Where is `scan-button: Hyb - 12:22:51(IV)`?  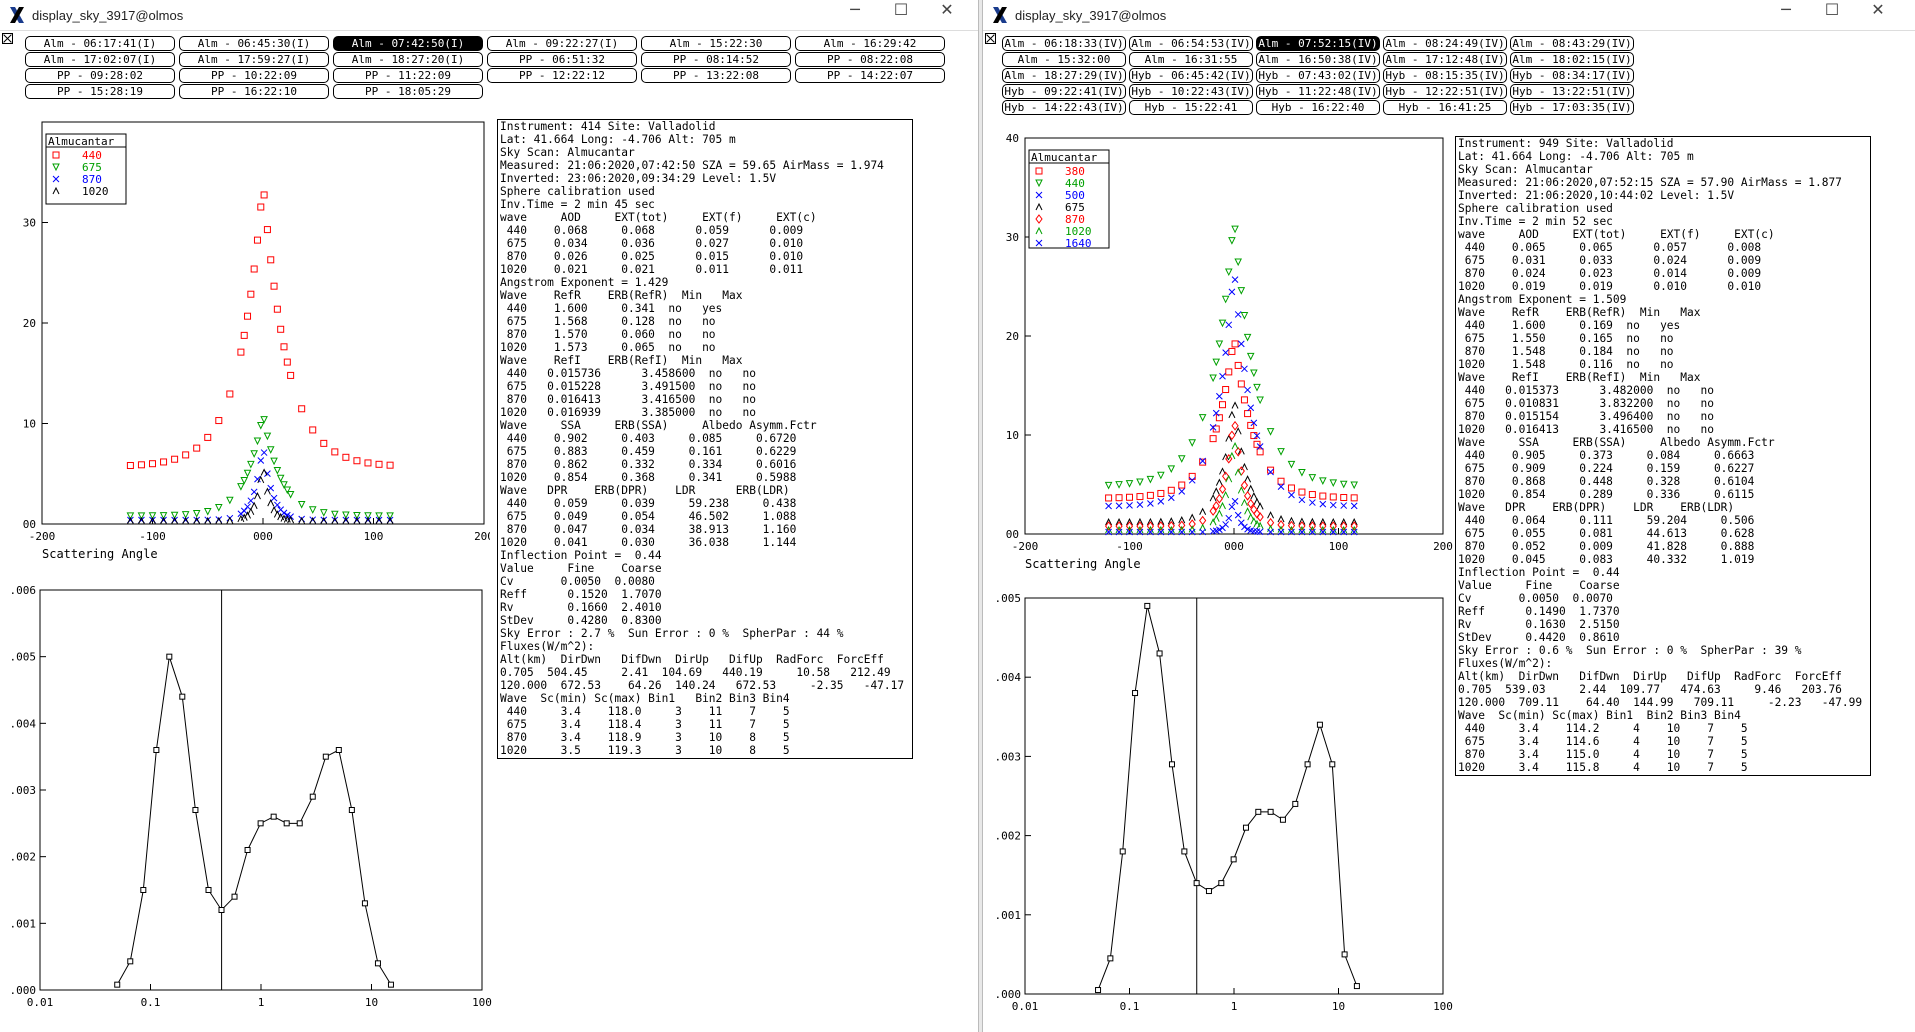
scan-button: Hyb - 12:22:51(IV) is located at coordinates (1445, 91).